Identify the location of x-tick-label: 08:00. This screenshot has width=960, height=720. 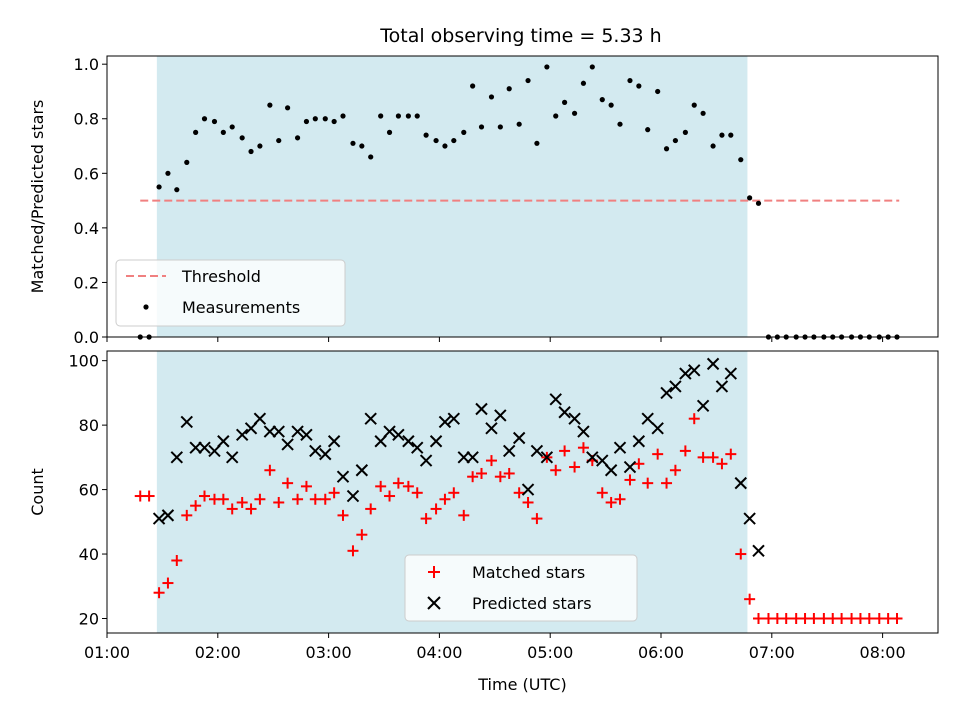
(883, 652).